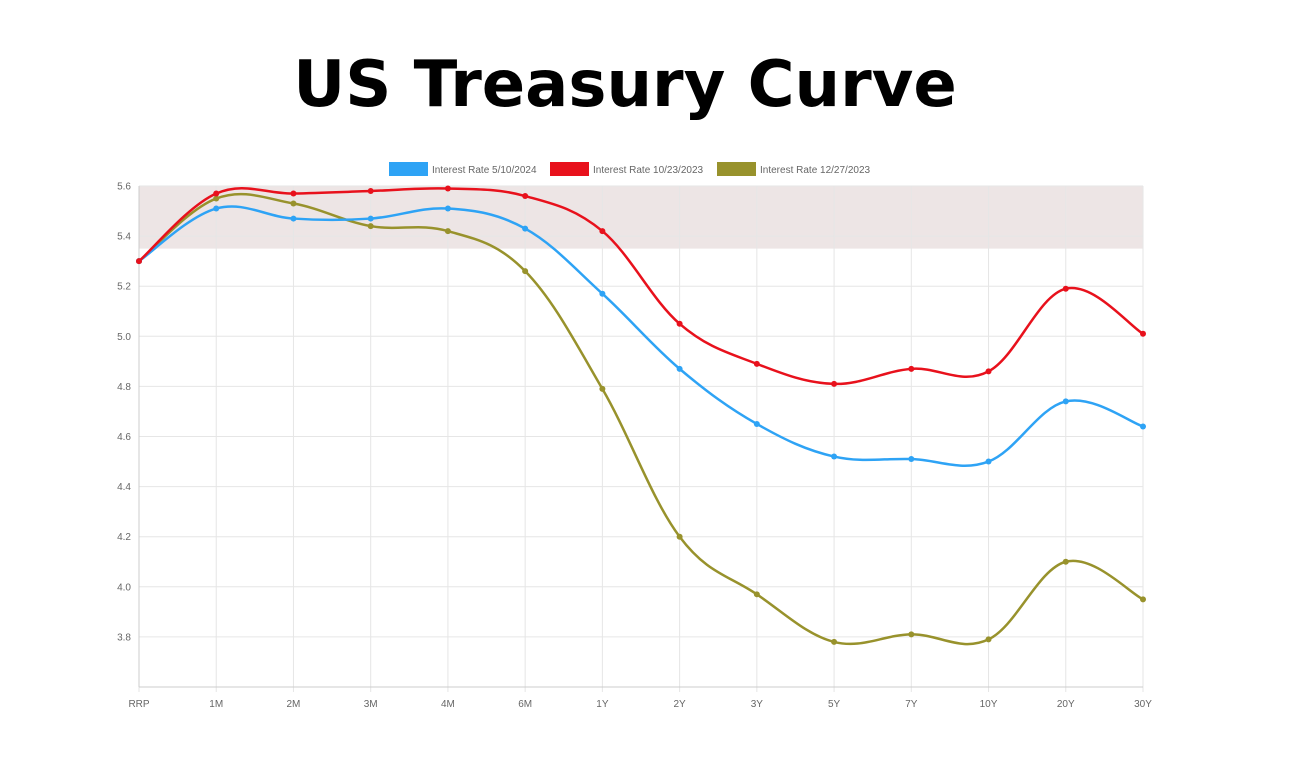 The width and height of the screenshot is (1289, 775). What do you see at coordinates (641, 217) in the screenshot?
I see `reference-band` at bounding box center [641, 217].